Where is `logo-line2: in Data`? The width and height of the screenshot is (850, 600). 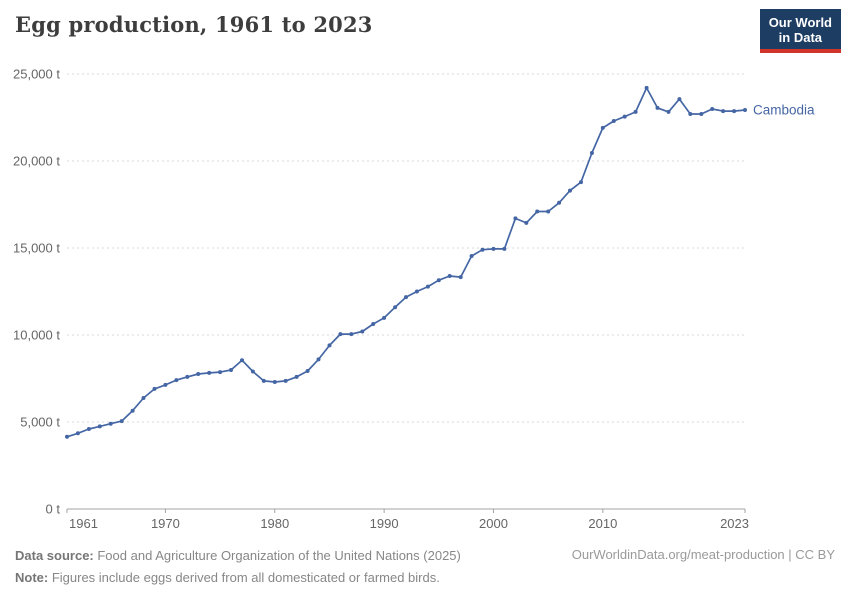
logo-line2: in Data is located at coordinates (800, 37).